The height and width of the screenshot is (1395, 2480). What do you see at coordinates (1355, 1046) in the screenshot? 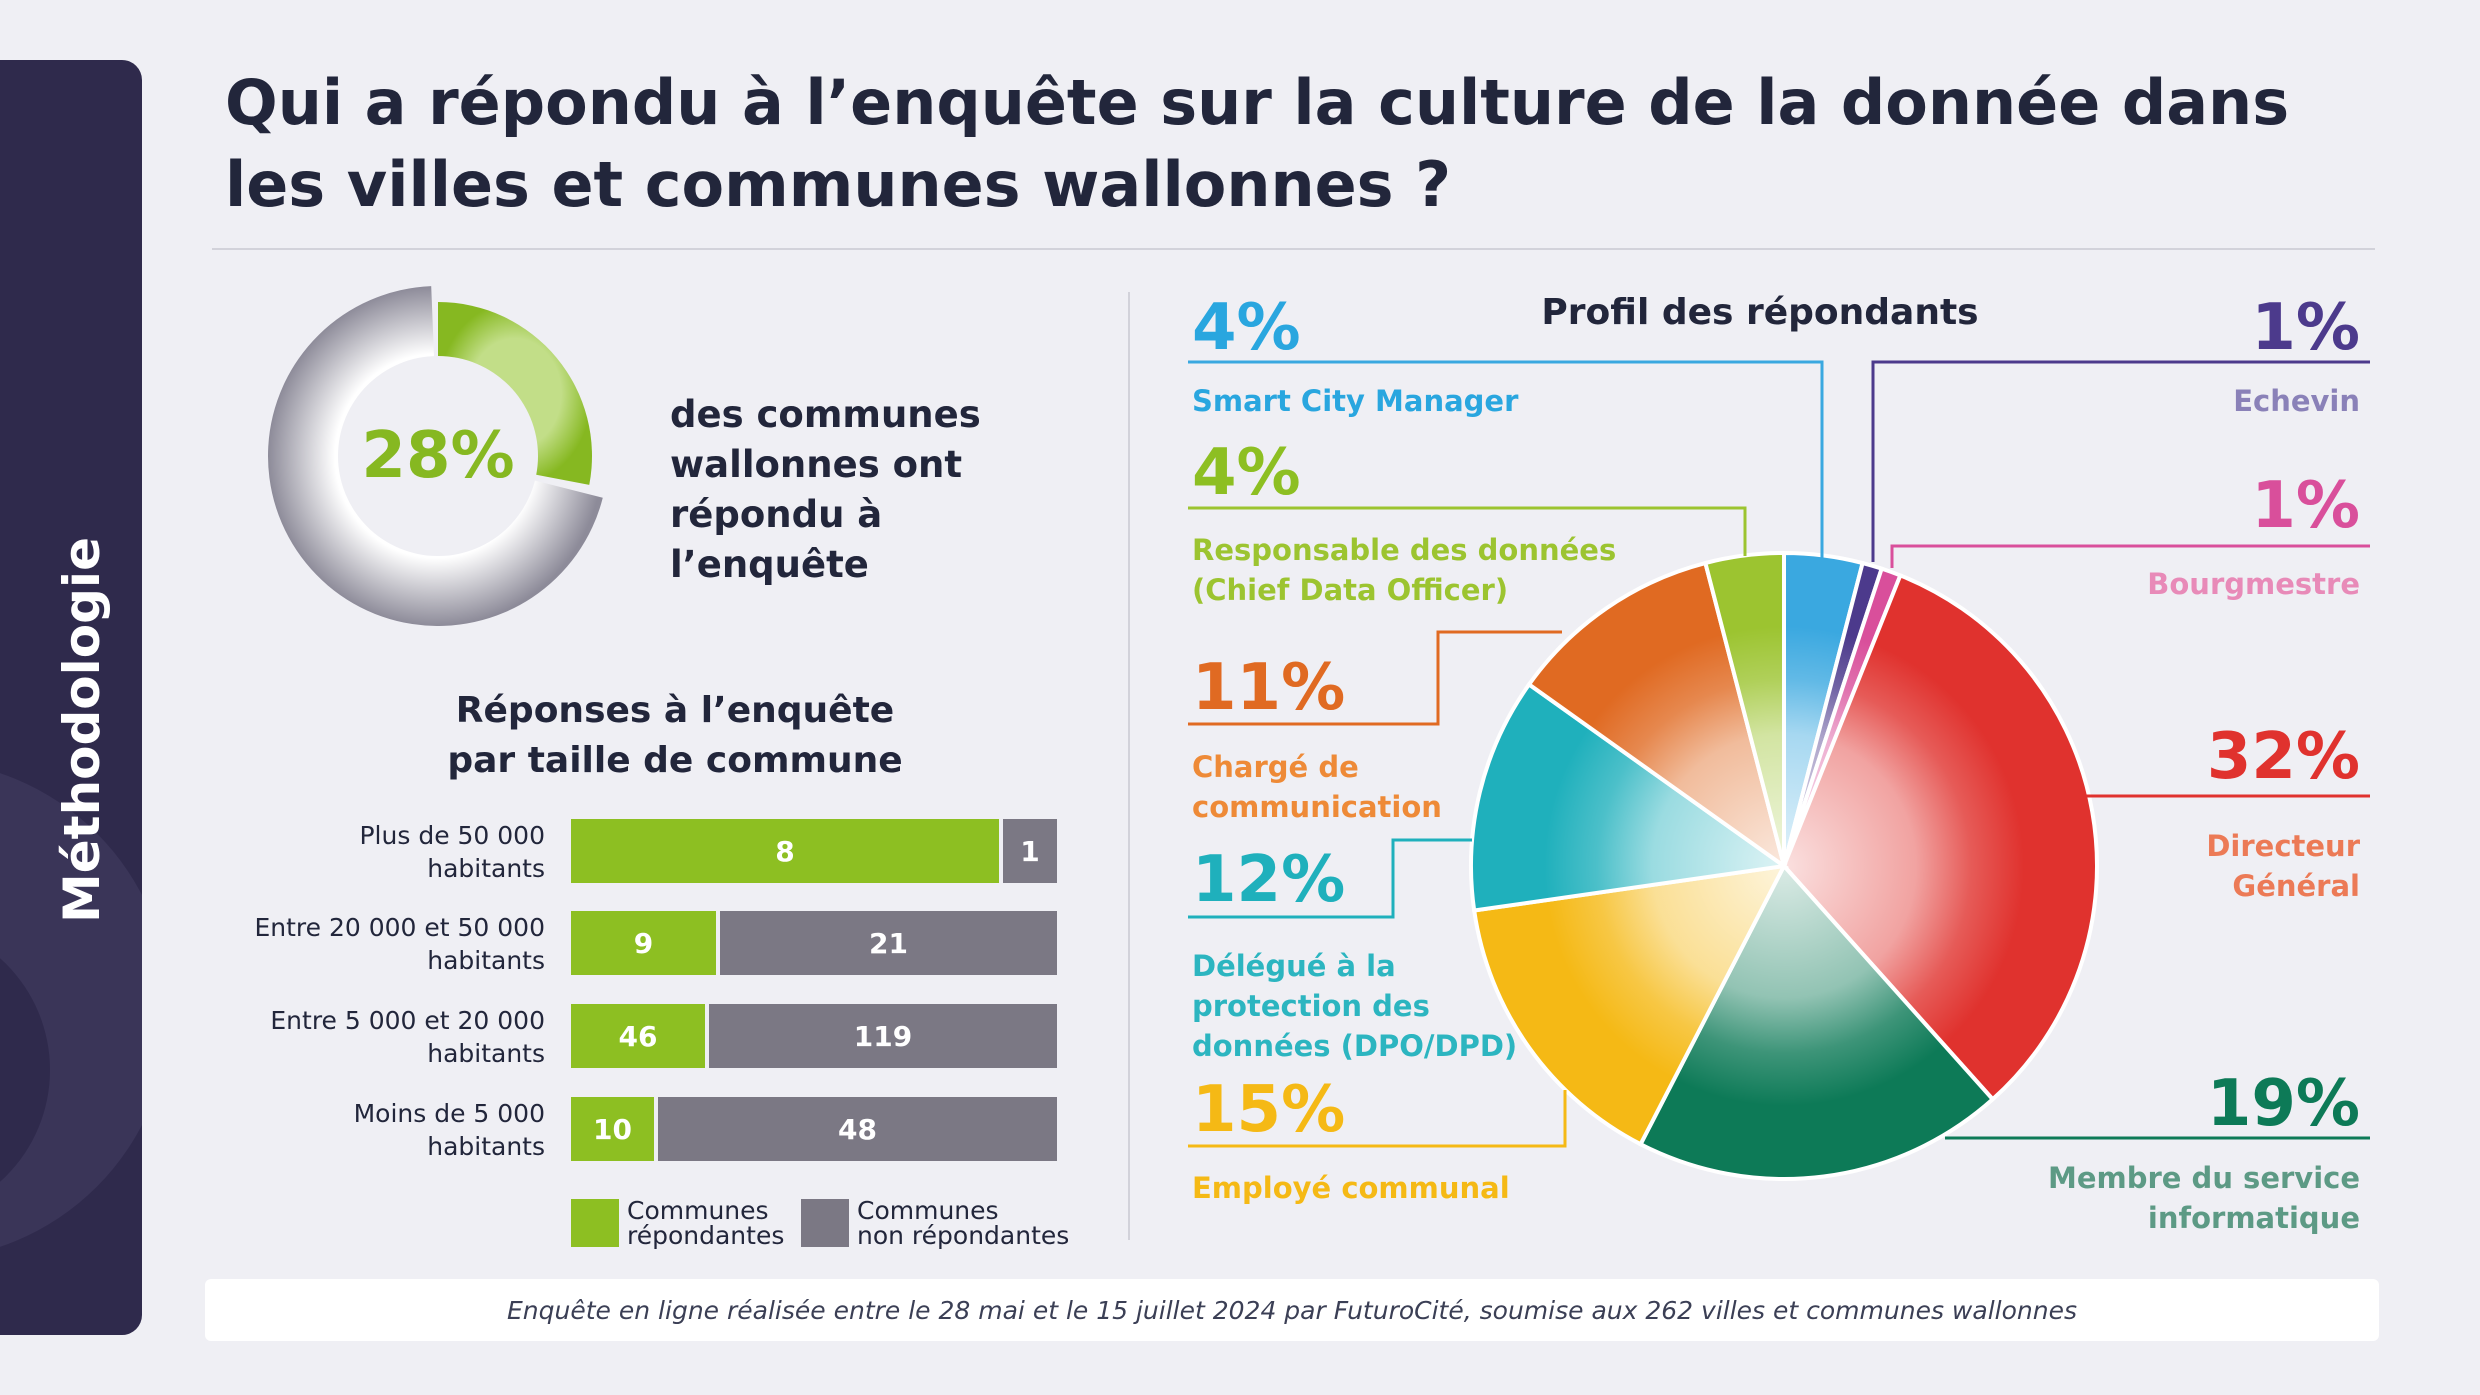
I see `slice-label-dpo-line-3: données (DPO/DPD)` at bounding box center [1355, 1046].